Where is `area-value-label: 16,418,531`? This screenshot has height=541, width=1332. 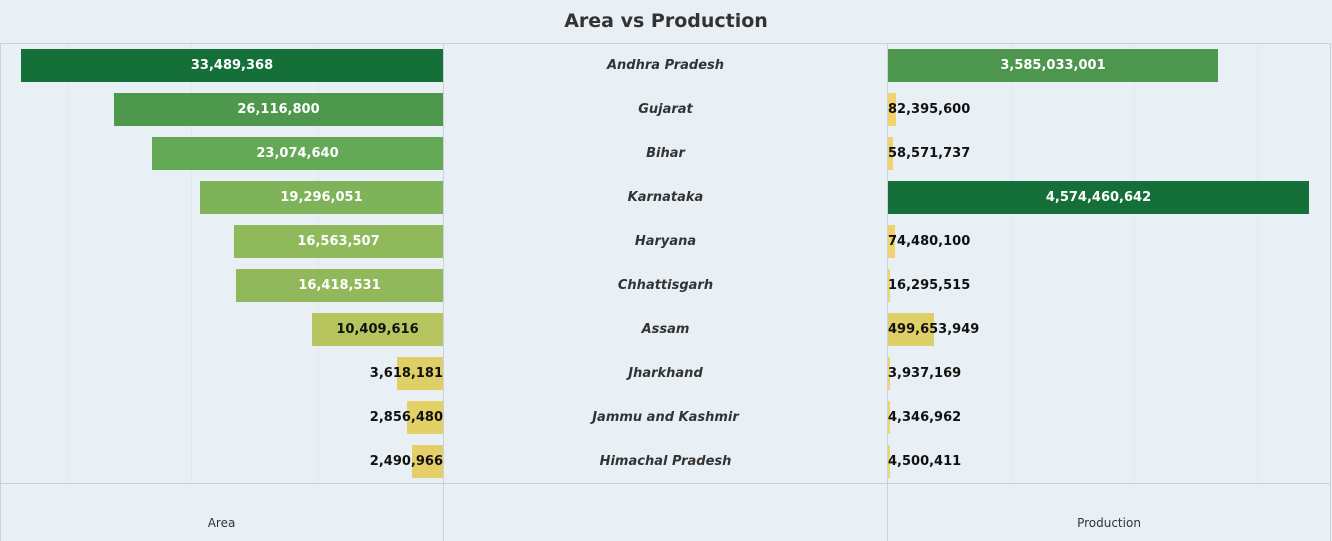 area-value-label: 16,418,531 is located at coordinates (339, 285).